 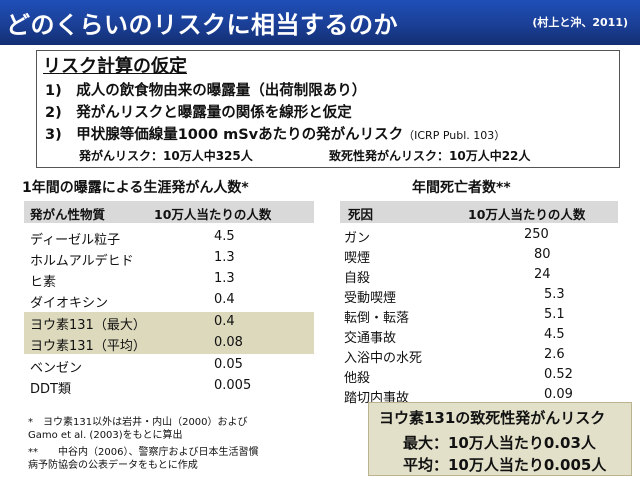 I want to click on row-name: 入浴中の水死, so click(x=383, y=358).